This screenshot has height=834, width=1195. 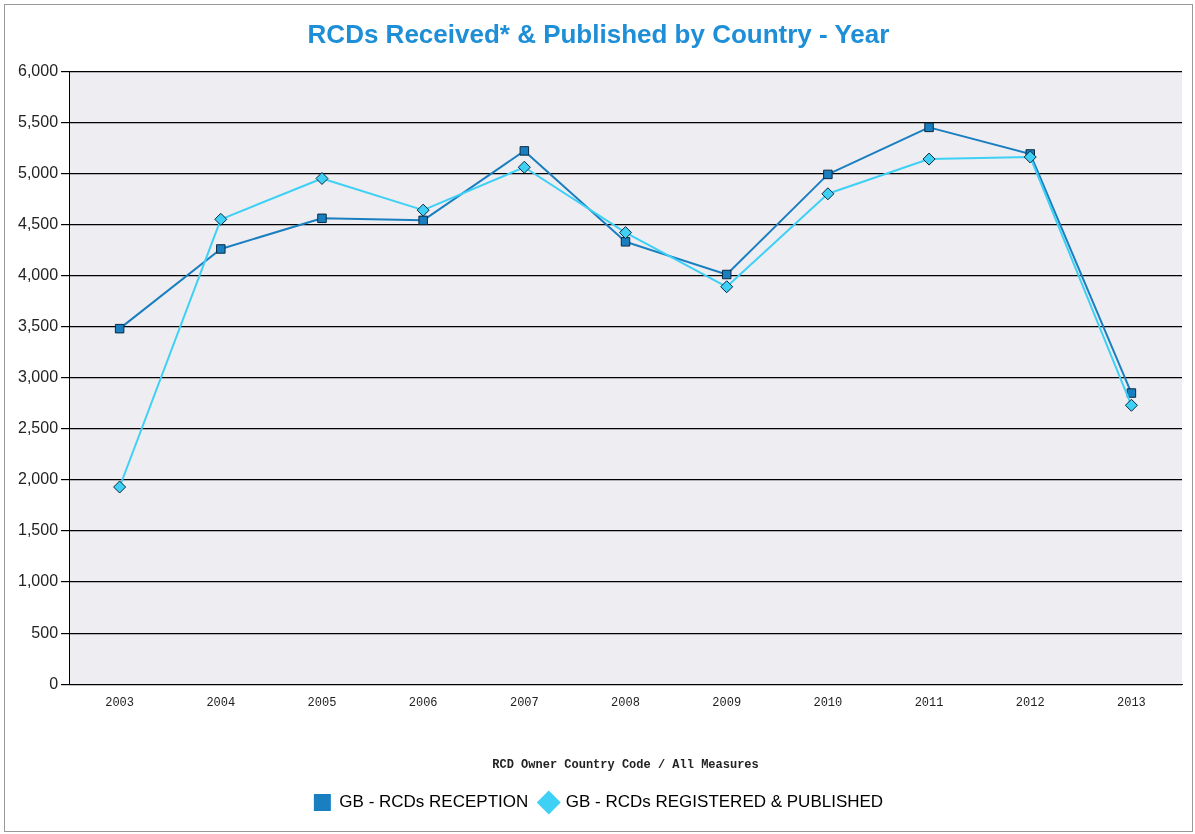 What do you see at coordinates (1030, 702) in the screenshot?
I see `x-tick-label: 2012` at bounding box center [1030, 702].